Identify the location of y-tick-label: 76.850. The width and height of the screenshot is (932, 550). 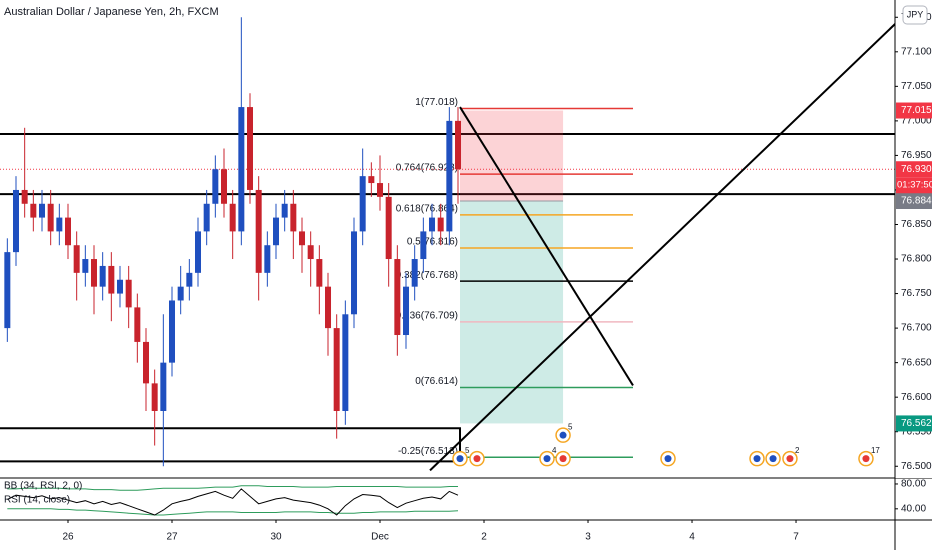
(916, 224).